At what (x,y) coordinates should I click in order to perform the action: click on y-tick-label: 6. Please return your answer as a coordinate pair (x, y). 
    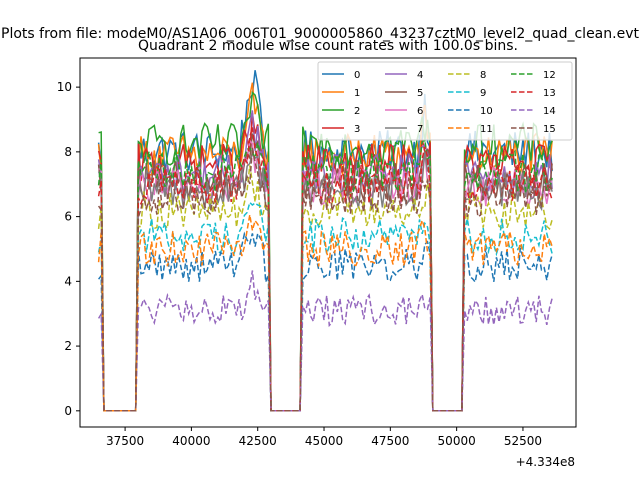
    Looking at the image, I should click on (68, 217).